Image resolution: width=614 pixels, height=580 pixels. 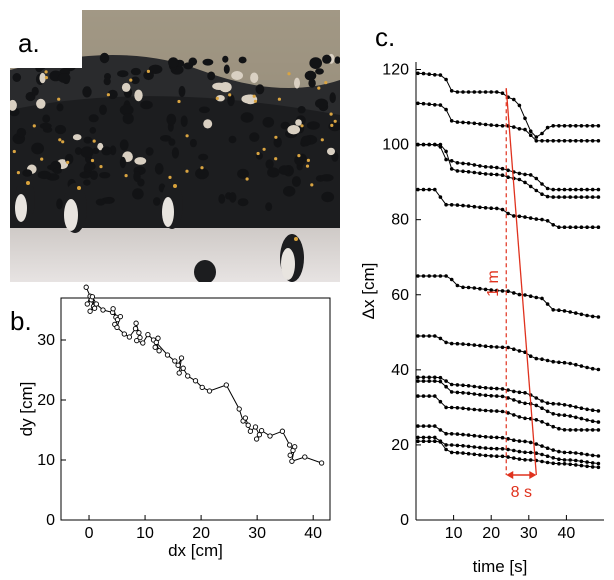 What do you see at coordinates (203, 375) in the screenshot?
I see `chart-b-trajectory-line` at bounding box center [203, 375].